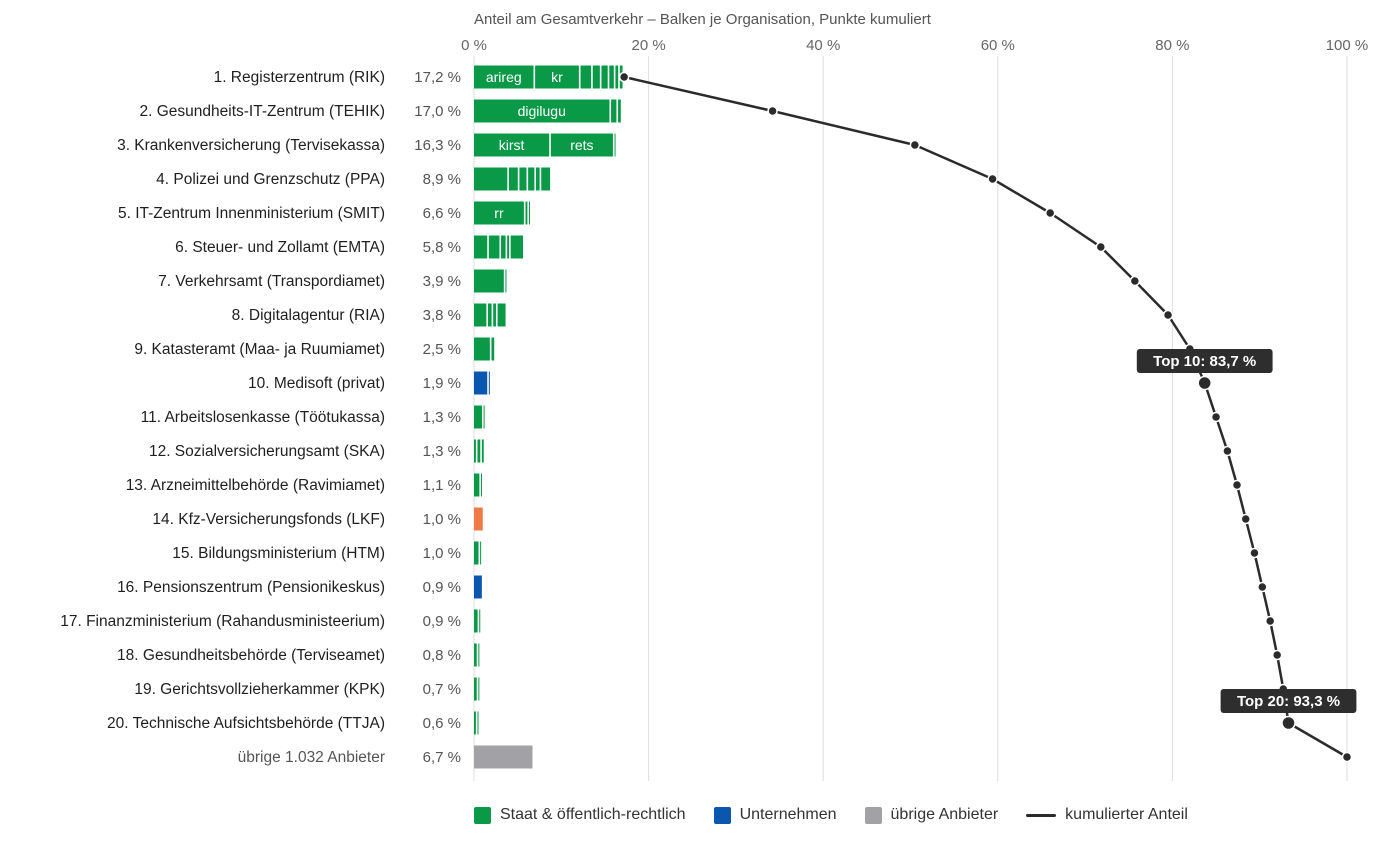 The image size is (1383, 841). What do you see at coordinates (1347, 45) in the screenshot?
I see `x-tick-label: 100 %` at bounding box center [1347, 45].